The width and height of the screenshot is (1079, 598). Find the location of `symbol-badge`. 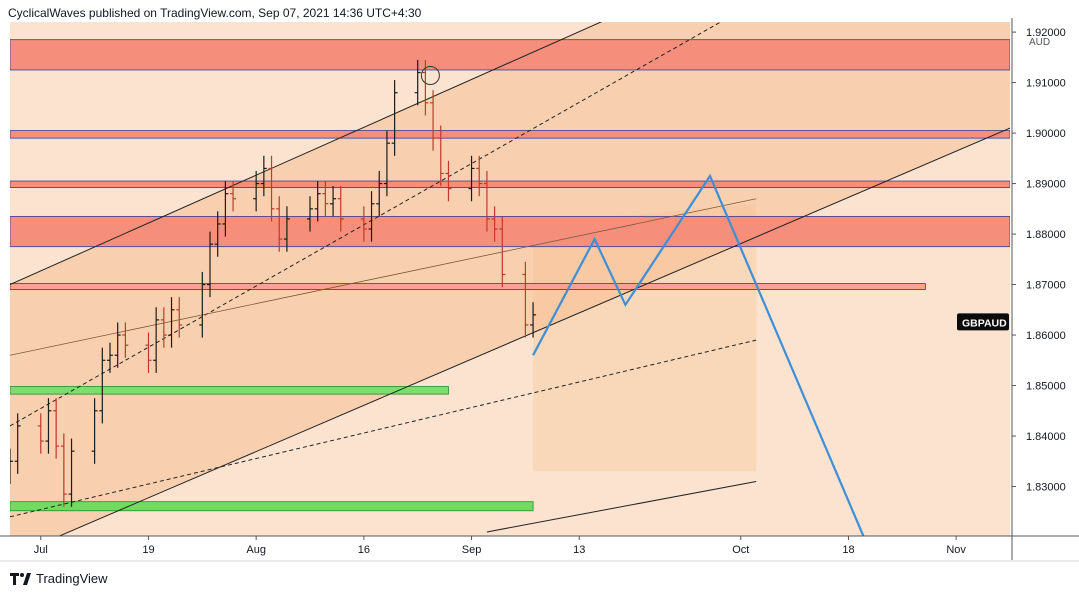

symbol-badge is located at coordinates (983, 322).